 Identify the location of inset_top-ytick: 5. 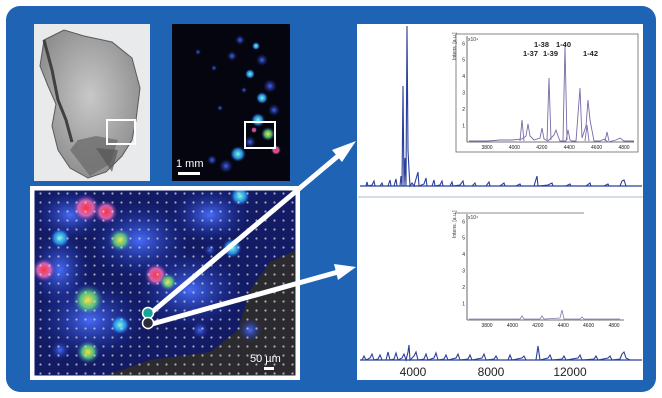
(463, 61).